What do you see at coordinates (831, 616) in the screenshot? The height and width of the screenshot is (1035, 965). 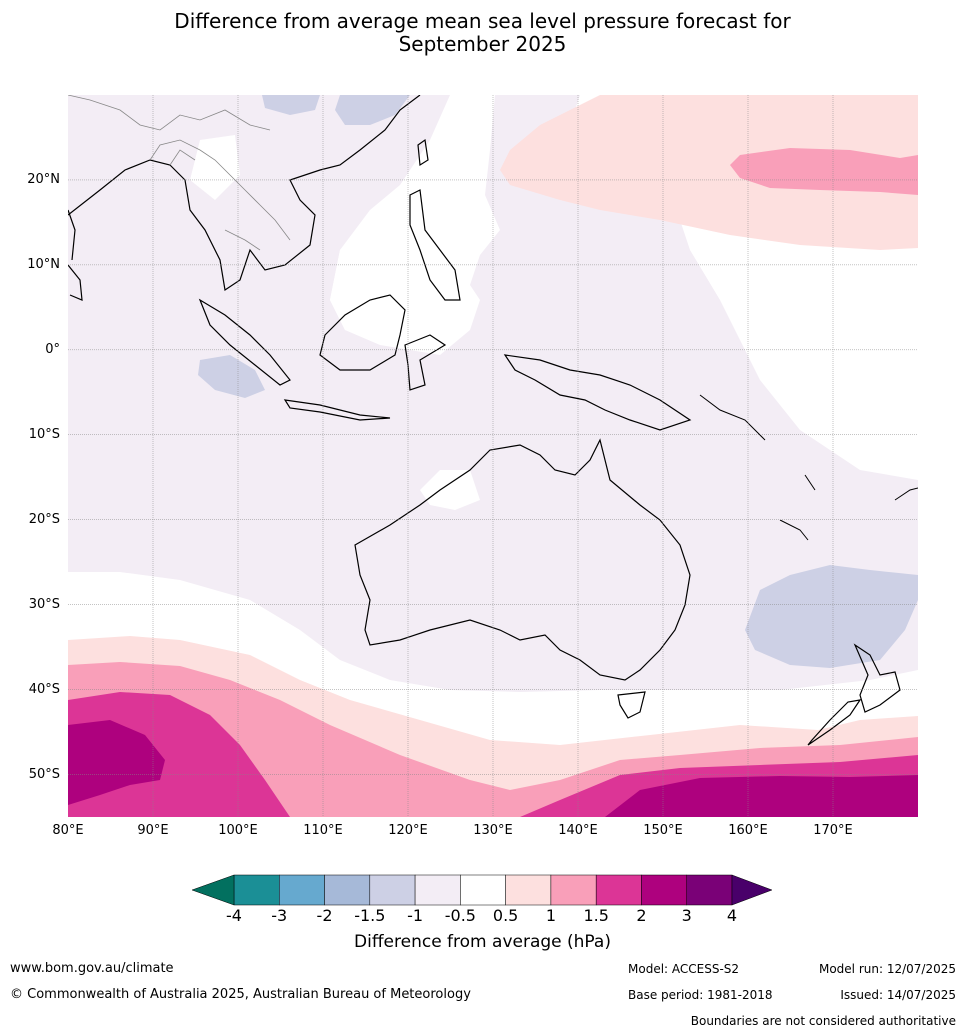 I see `anomaly-region-minus-1-to-minus-1.5-tasman` at bounding box center [831, 616].